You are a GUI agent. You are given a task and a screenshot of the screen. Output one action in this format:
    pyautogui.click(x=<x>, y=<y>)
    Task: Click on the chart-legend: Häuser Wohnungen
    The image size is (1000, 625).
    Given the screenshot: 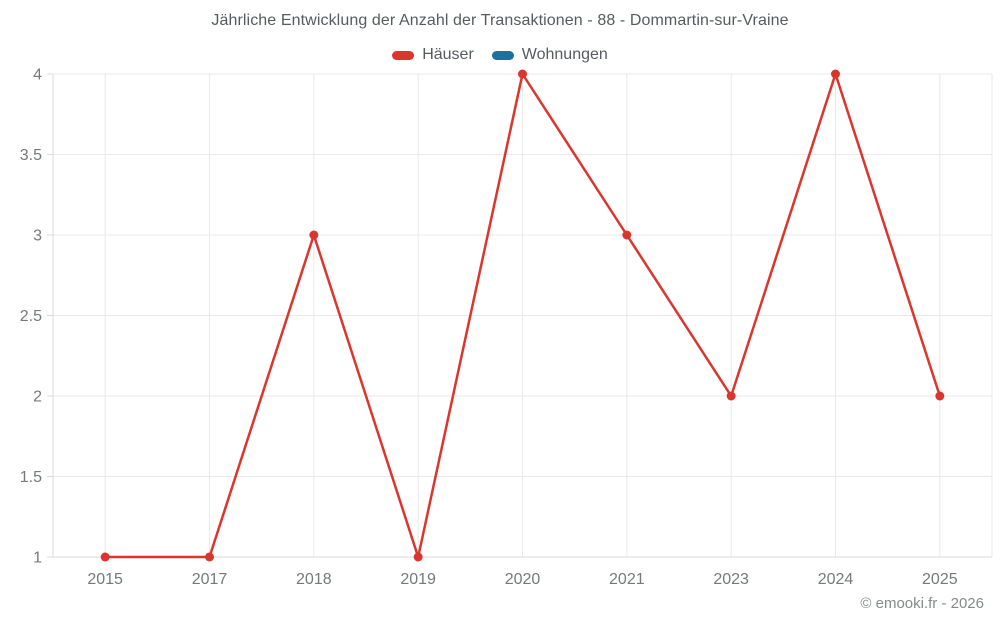 What is the action you would take?
    pyautogui.click(x=500, y=55)
    